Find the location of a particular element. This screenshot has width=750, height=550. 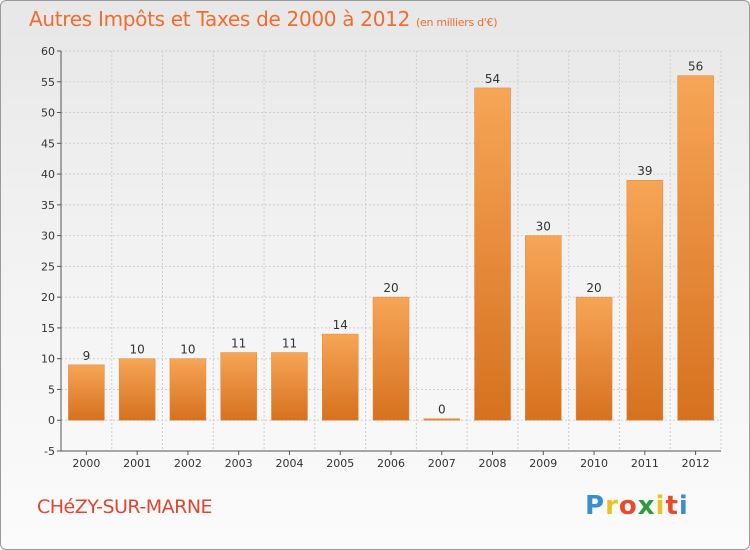

logo-letter: P is located at coordinates (595, 506).